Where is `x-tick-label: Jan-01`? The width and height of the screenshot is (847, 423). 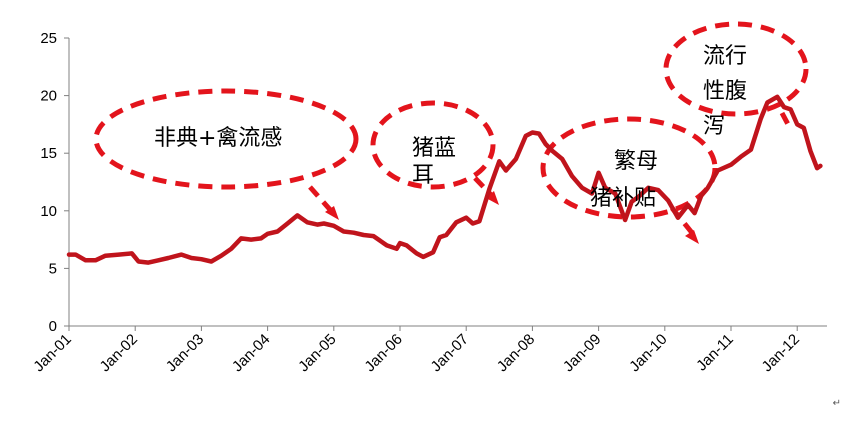 x-tick-label: Jan-01 is located at coordinates (52, 353).